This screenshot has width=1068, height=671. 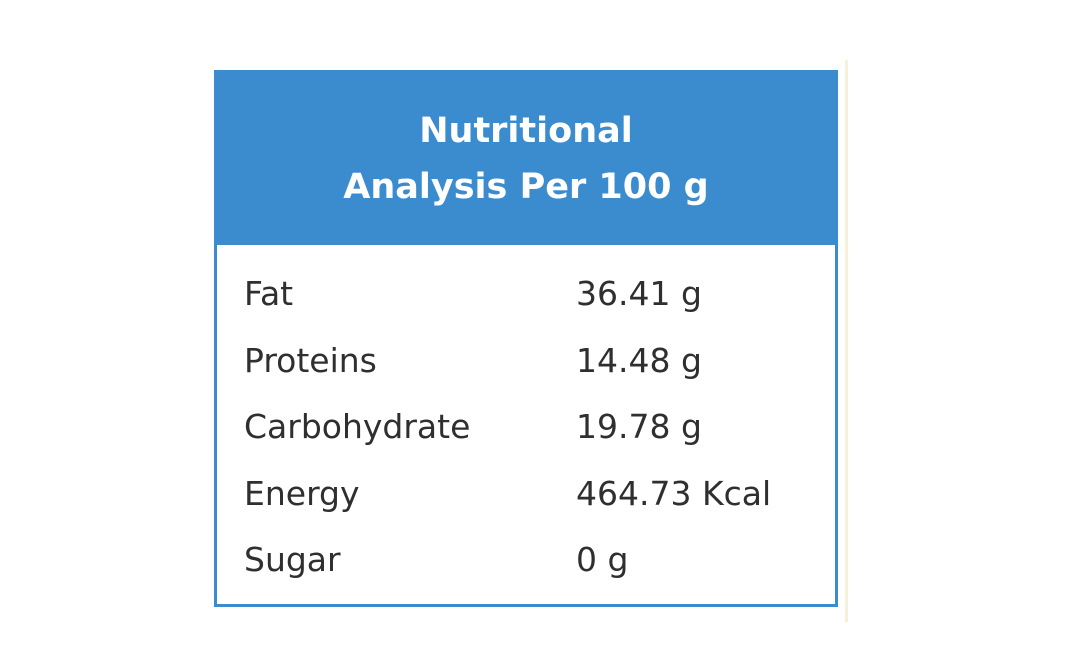 I want to click on edge-line, so click(x=846, y=341).